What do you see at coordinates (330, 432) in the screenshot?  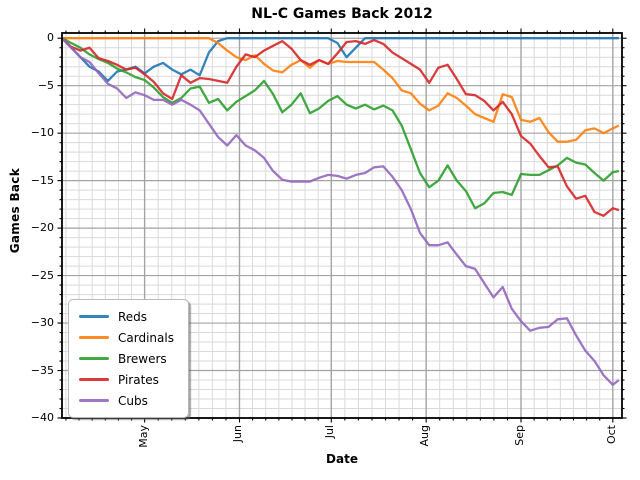 I see `x-tick-label: Jul` at bounding box center [330, 432].